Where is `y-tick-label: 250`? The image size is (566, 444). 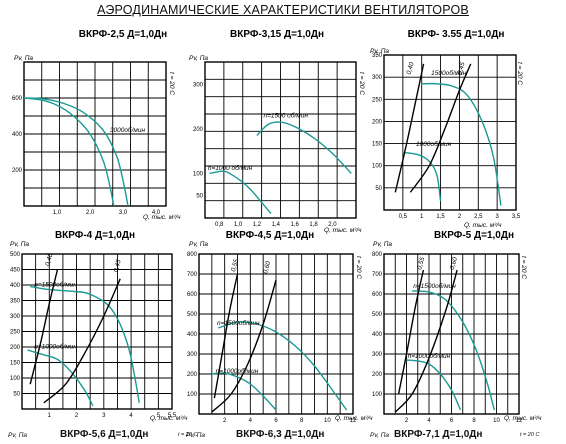 y-tick-label: 250 is located at coordinates (377, 100).